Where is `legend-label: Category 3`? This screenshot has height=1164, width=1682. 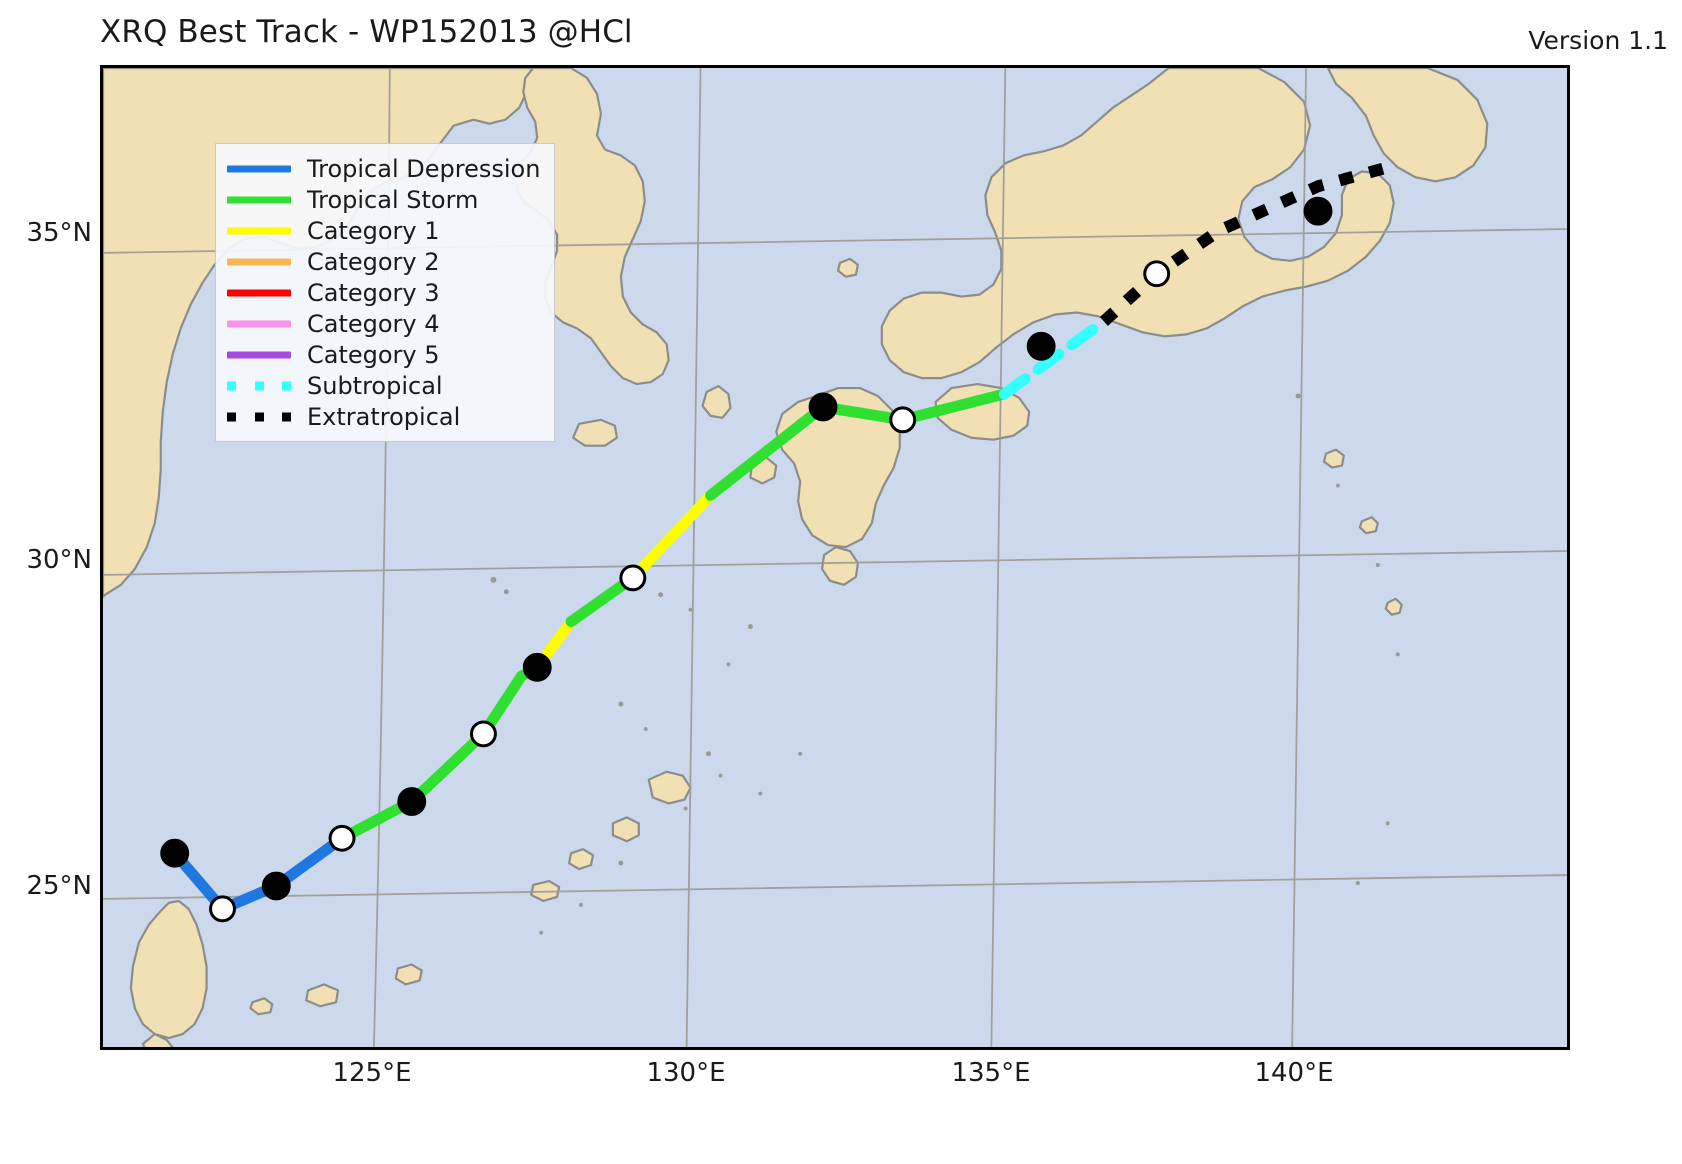
legend-label: Category 3 is located at coordinates (373, 292).